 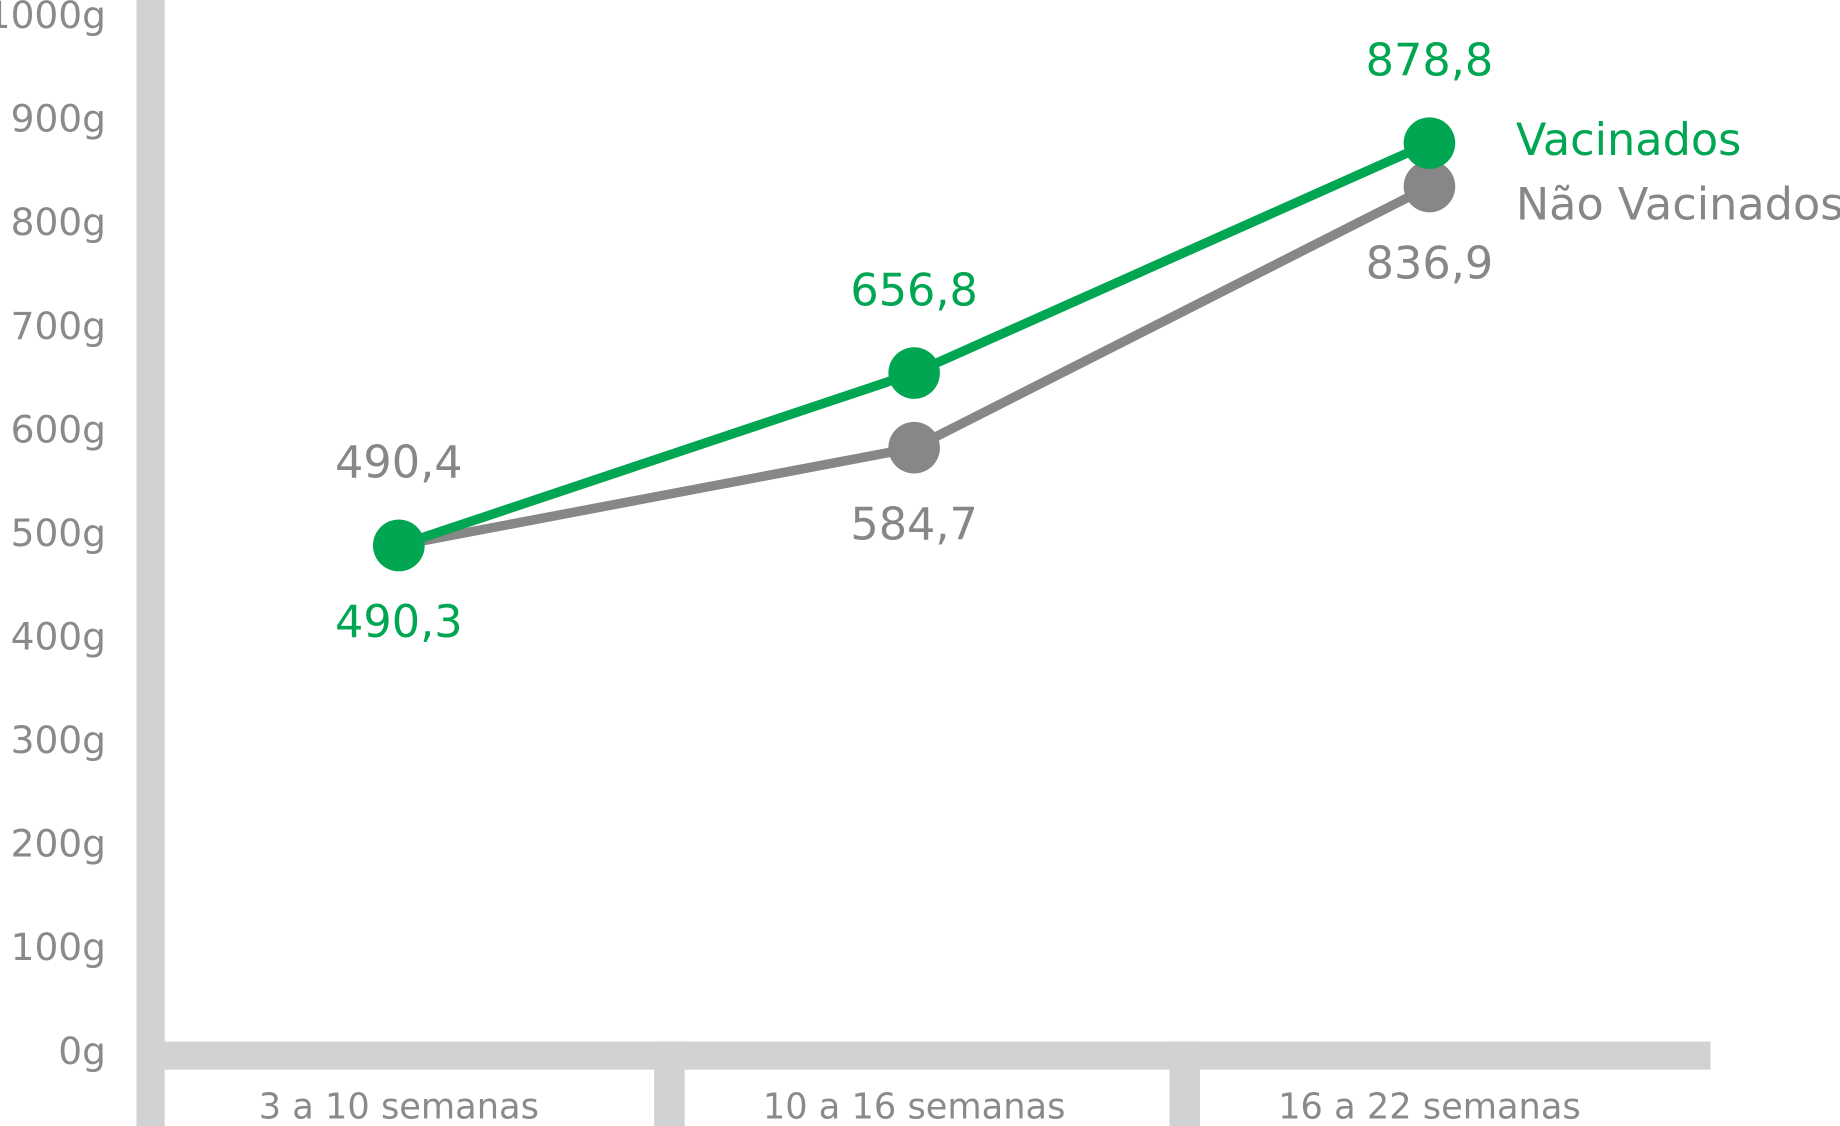 What do you see at coordinates (914, 1106) in the screenshot?
I see `x-tick-label: 10 a 16 semanas` at bounding box center [914, 1106].